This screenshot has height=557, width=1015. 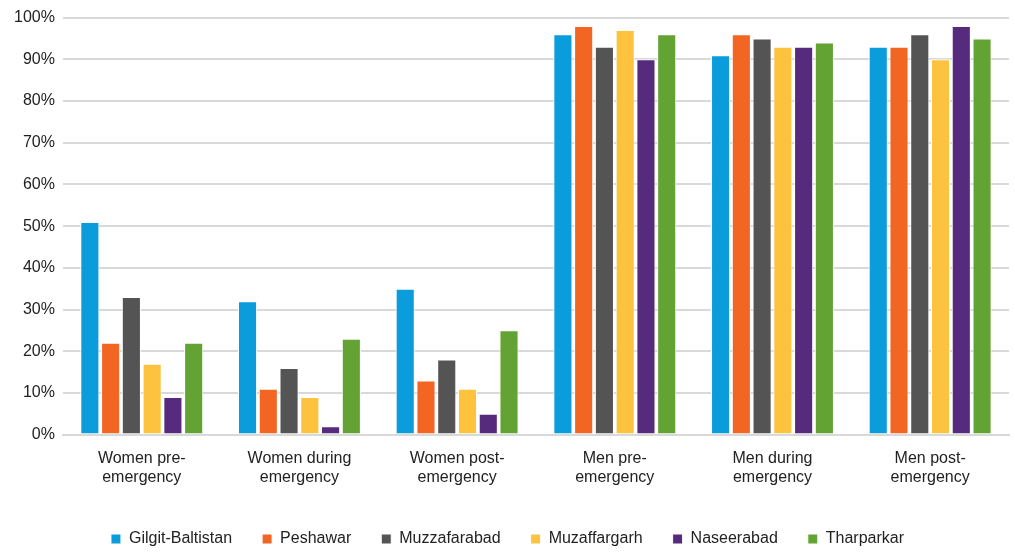 What do you see at coordinates (38, 267) in the screenshot?
I see `y-tick-label: 40%` at bounding box center [38, 267].